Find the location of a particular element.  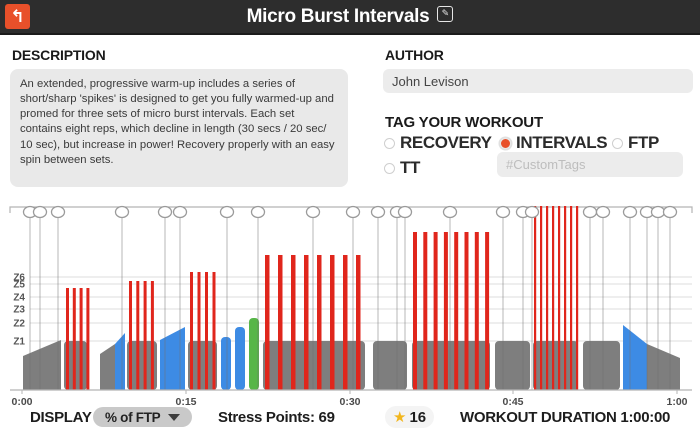

display-dropdown: % of FTP is located at coordinates (143, 417).